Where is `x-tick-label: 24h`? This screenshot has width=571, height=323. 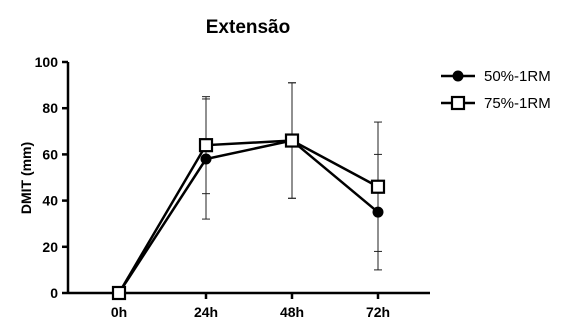
x-tick-label: 24h is located at coordinates (206, 312).